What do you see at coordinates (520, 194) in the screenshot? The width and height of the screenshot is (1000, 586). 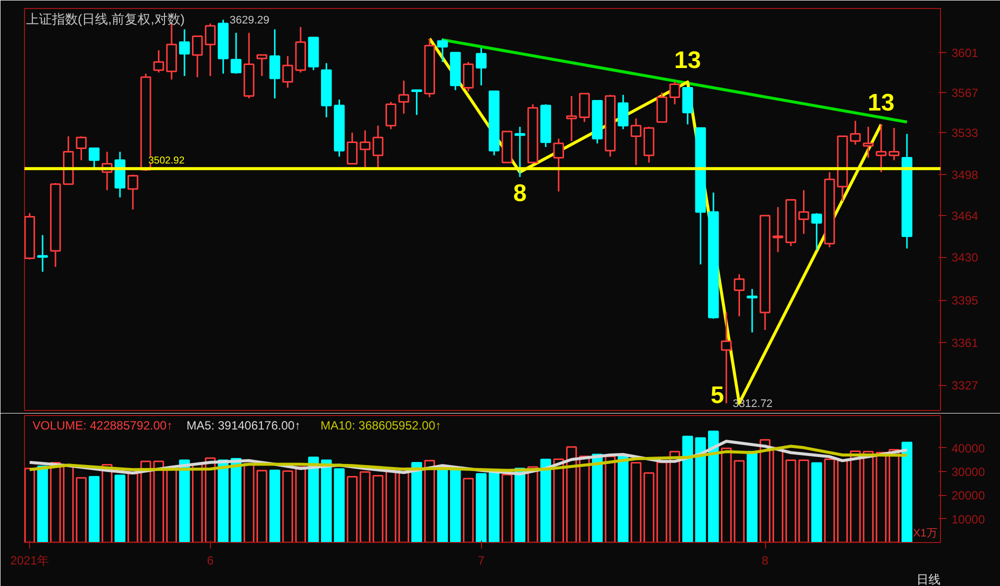 I see `annotation: 8` at bounding box center [520, 194].